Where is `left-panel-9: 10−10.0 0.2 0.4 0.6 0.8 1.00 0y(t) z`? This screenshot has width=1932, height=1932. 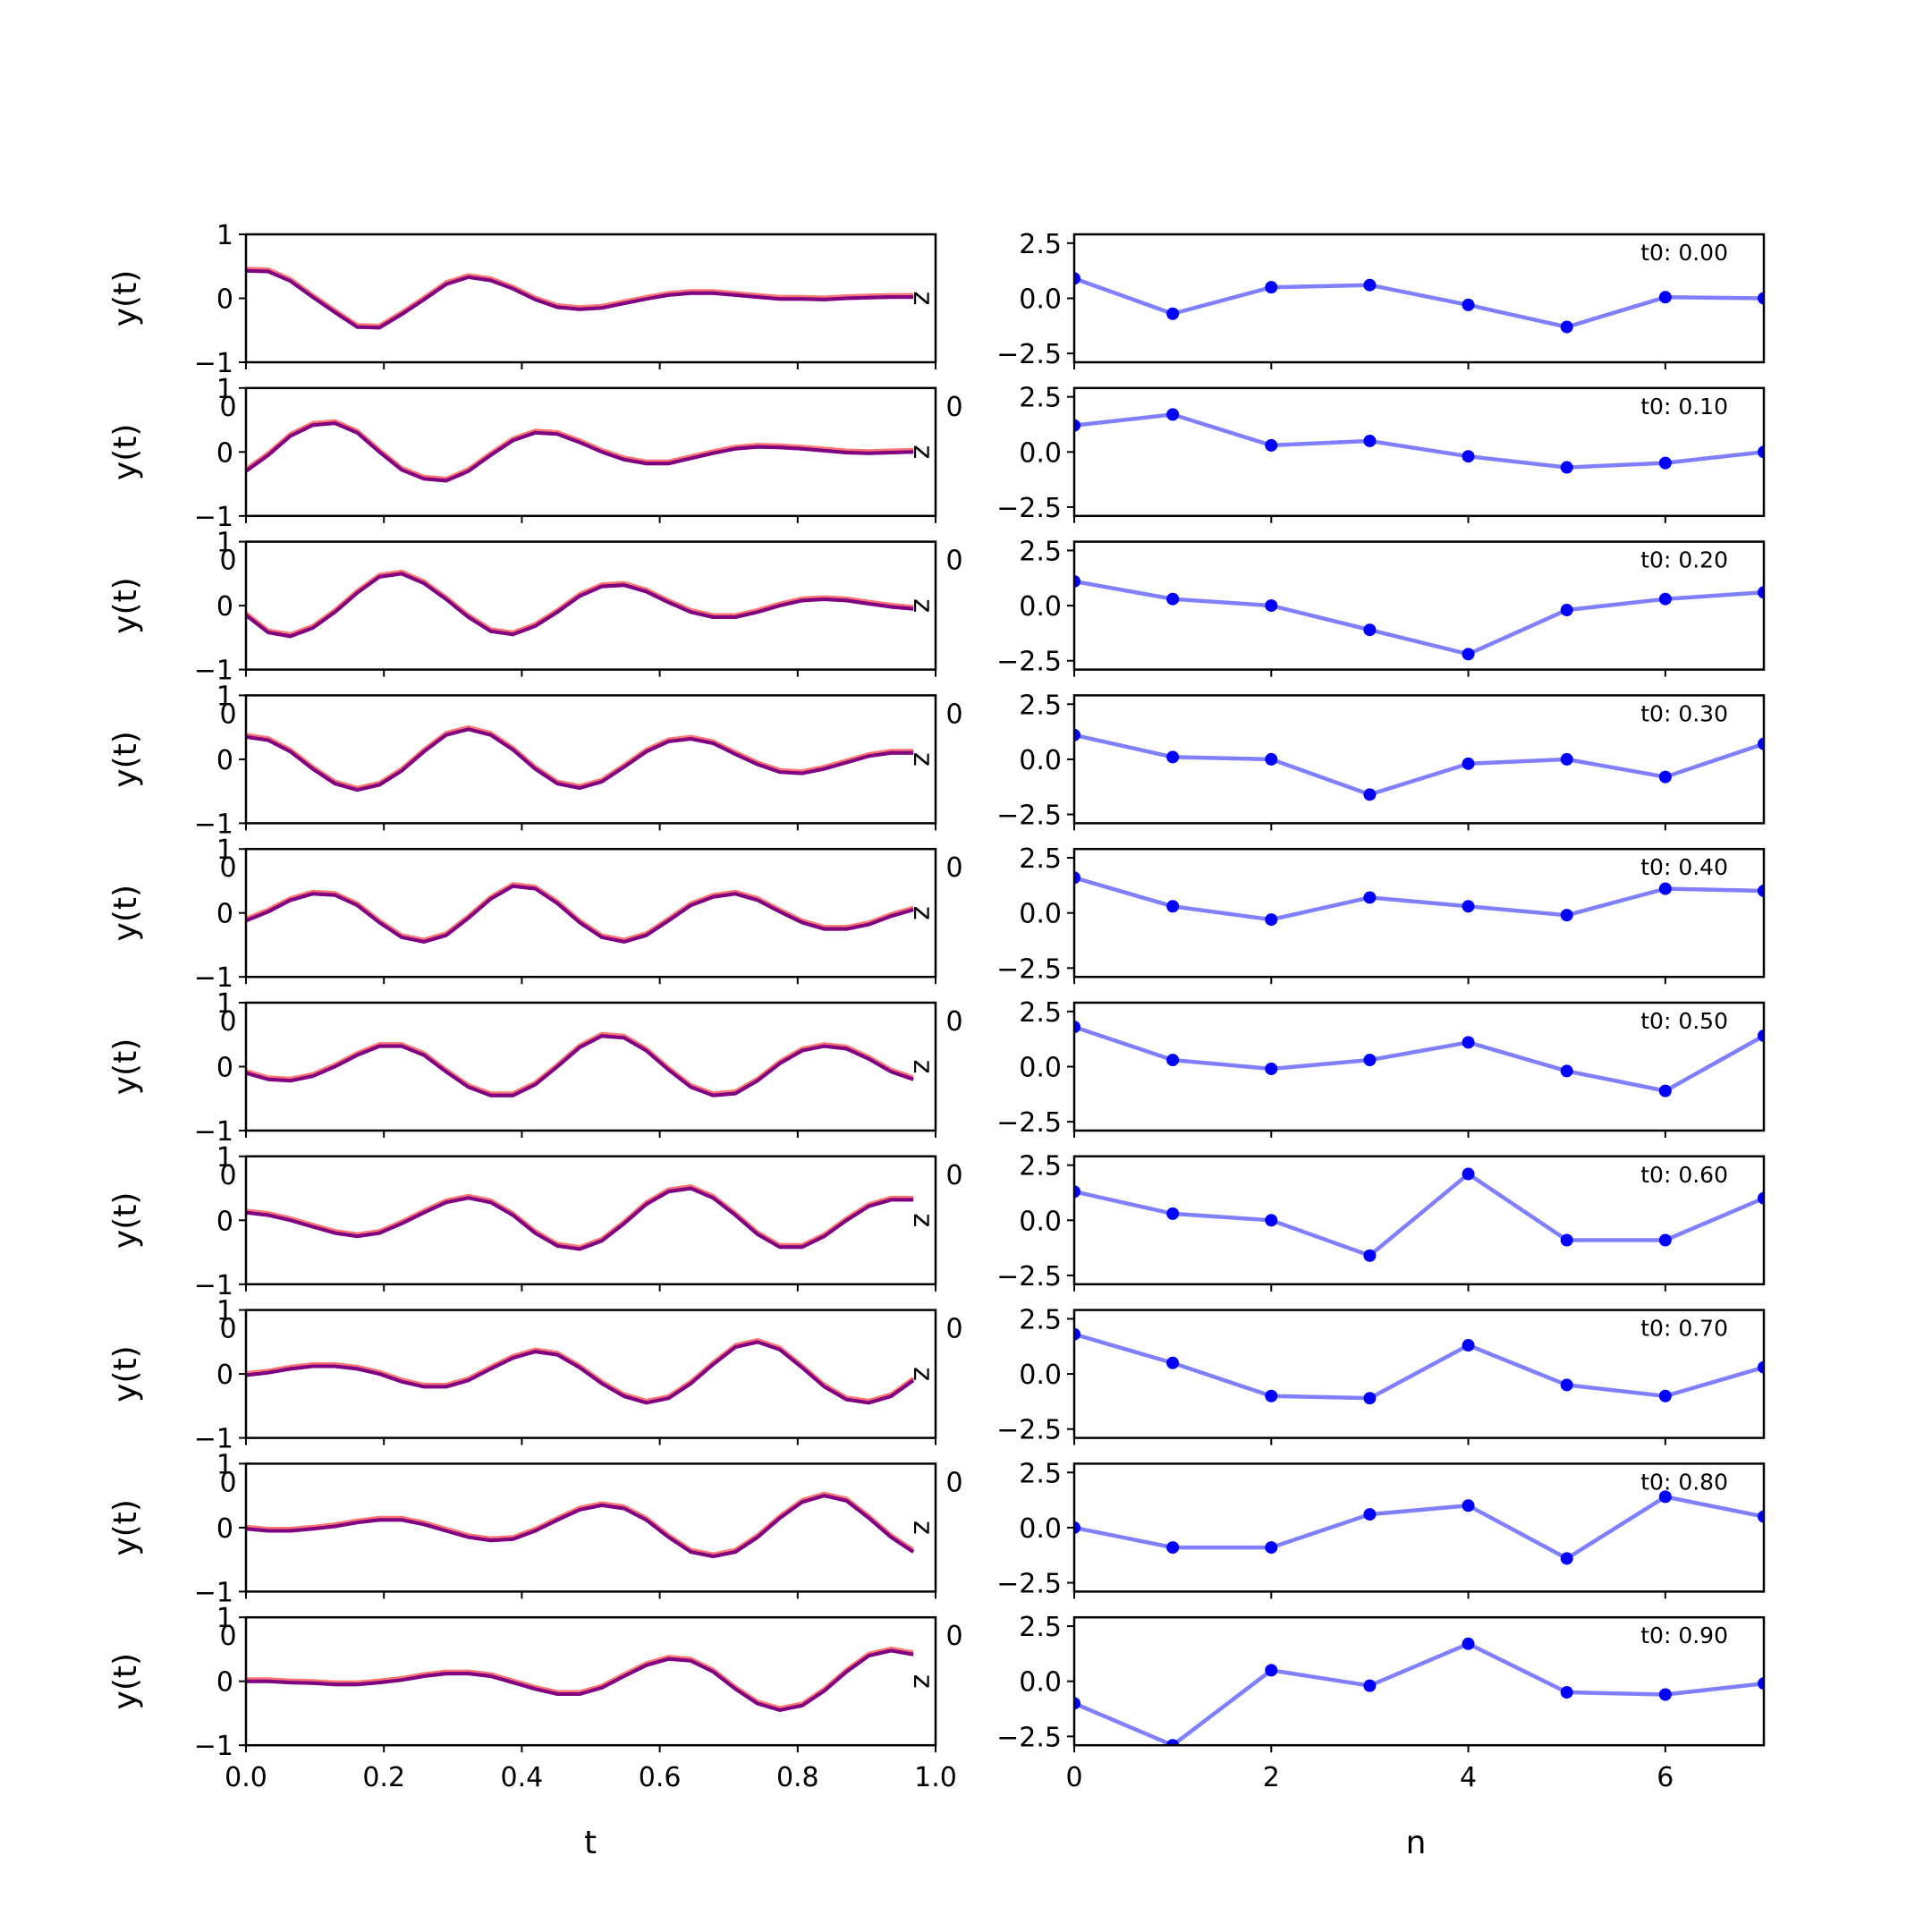
left-panel-9: 10−10.0 0.2 0.4 0.6 0.8 1.00 0y(t) z is located at coordinates (535, 1698).